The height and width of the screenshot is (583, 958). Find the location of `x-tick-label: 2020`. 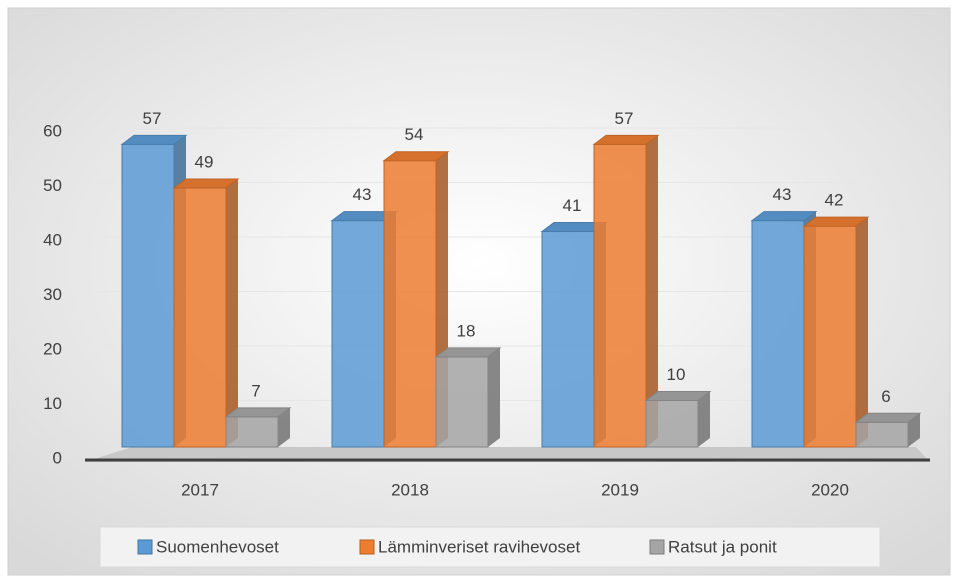

x-tick-label: 2020 is located at coordinates (830, 489).